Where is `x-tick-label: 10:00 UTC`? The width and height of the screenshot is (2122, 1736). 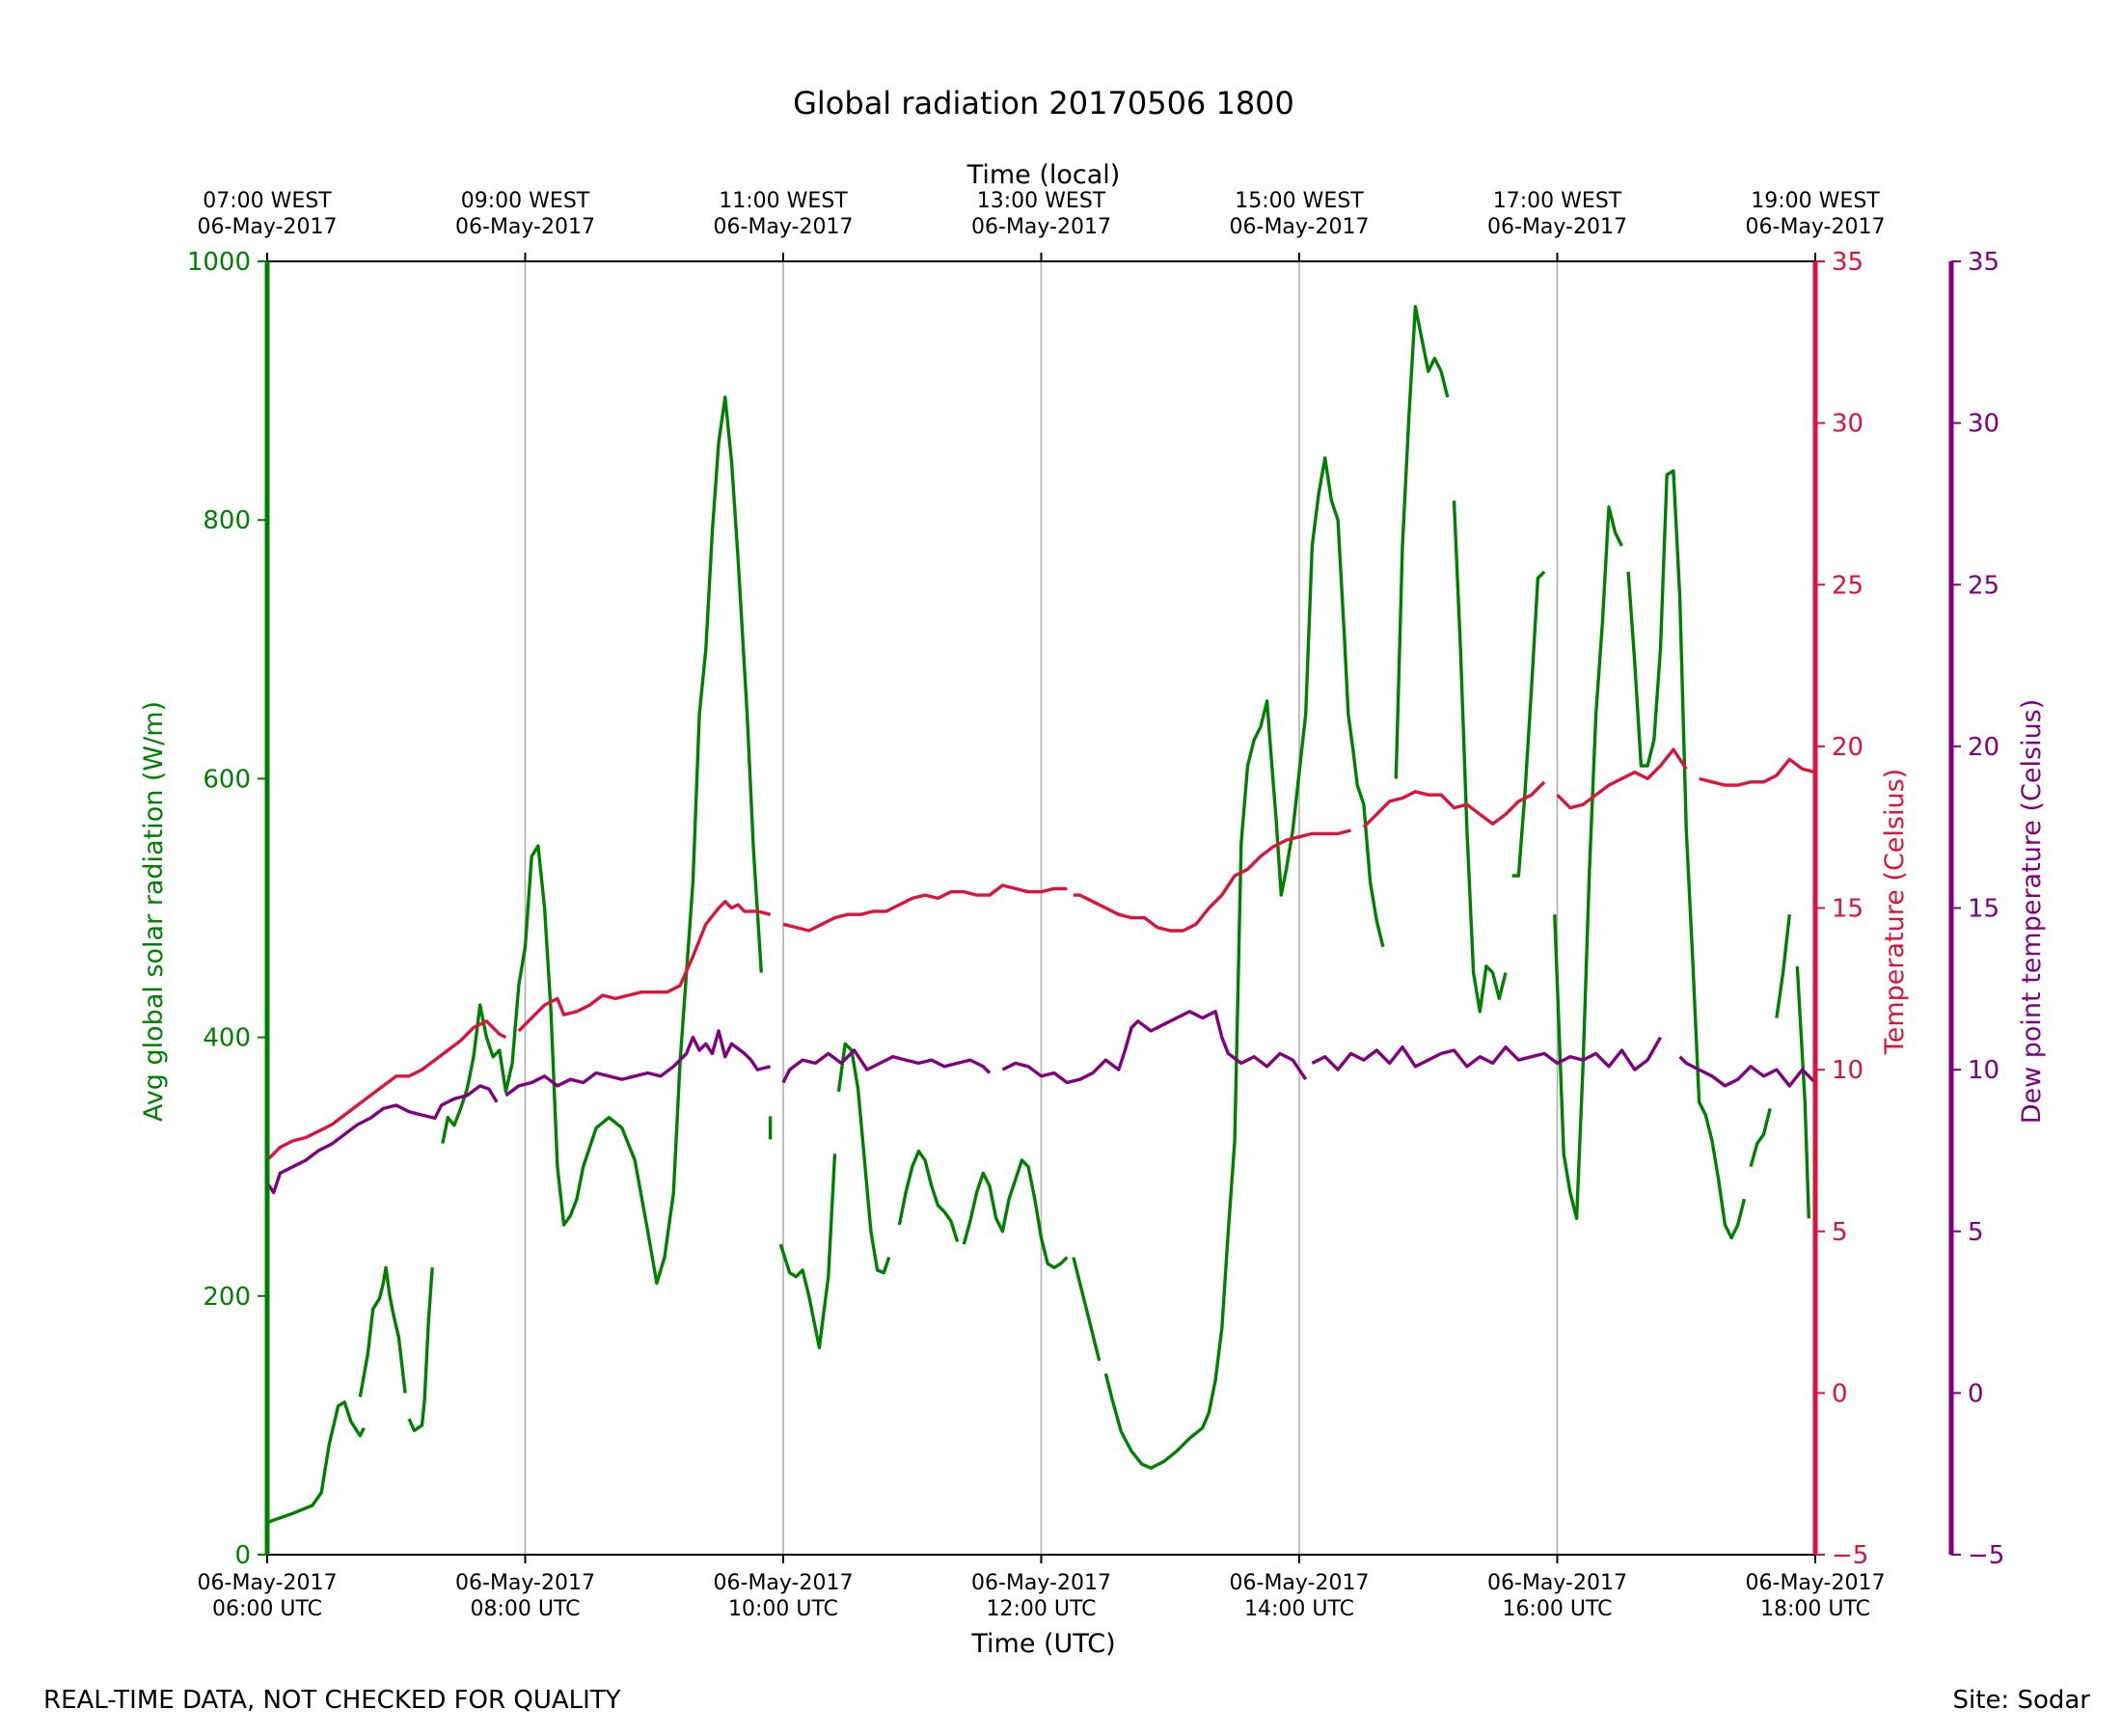
x-tick-label: 10:00 UTC is located at coordinates (783, 1609).